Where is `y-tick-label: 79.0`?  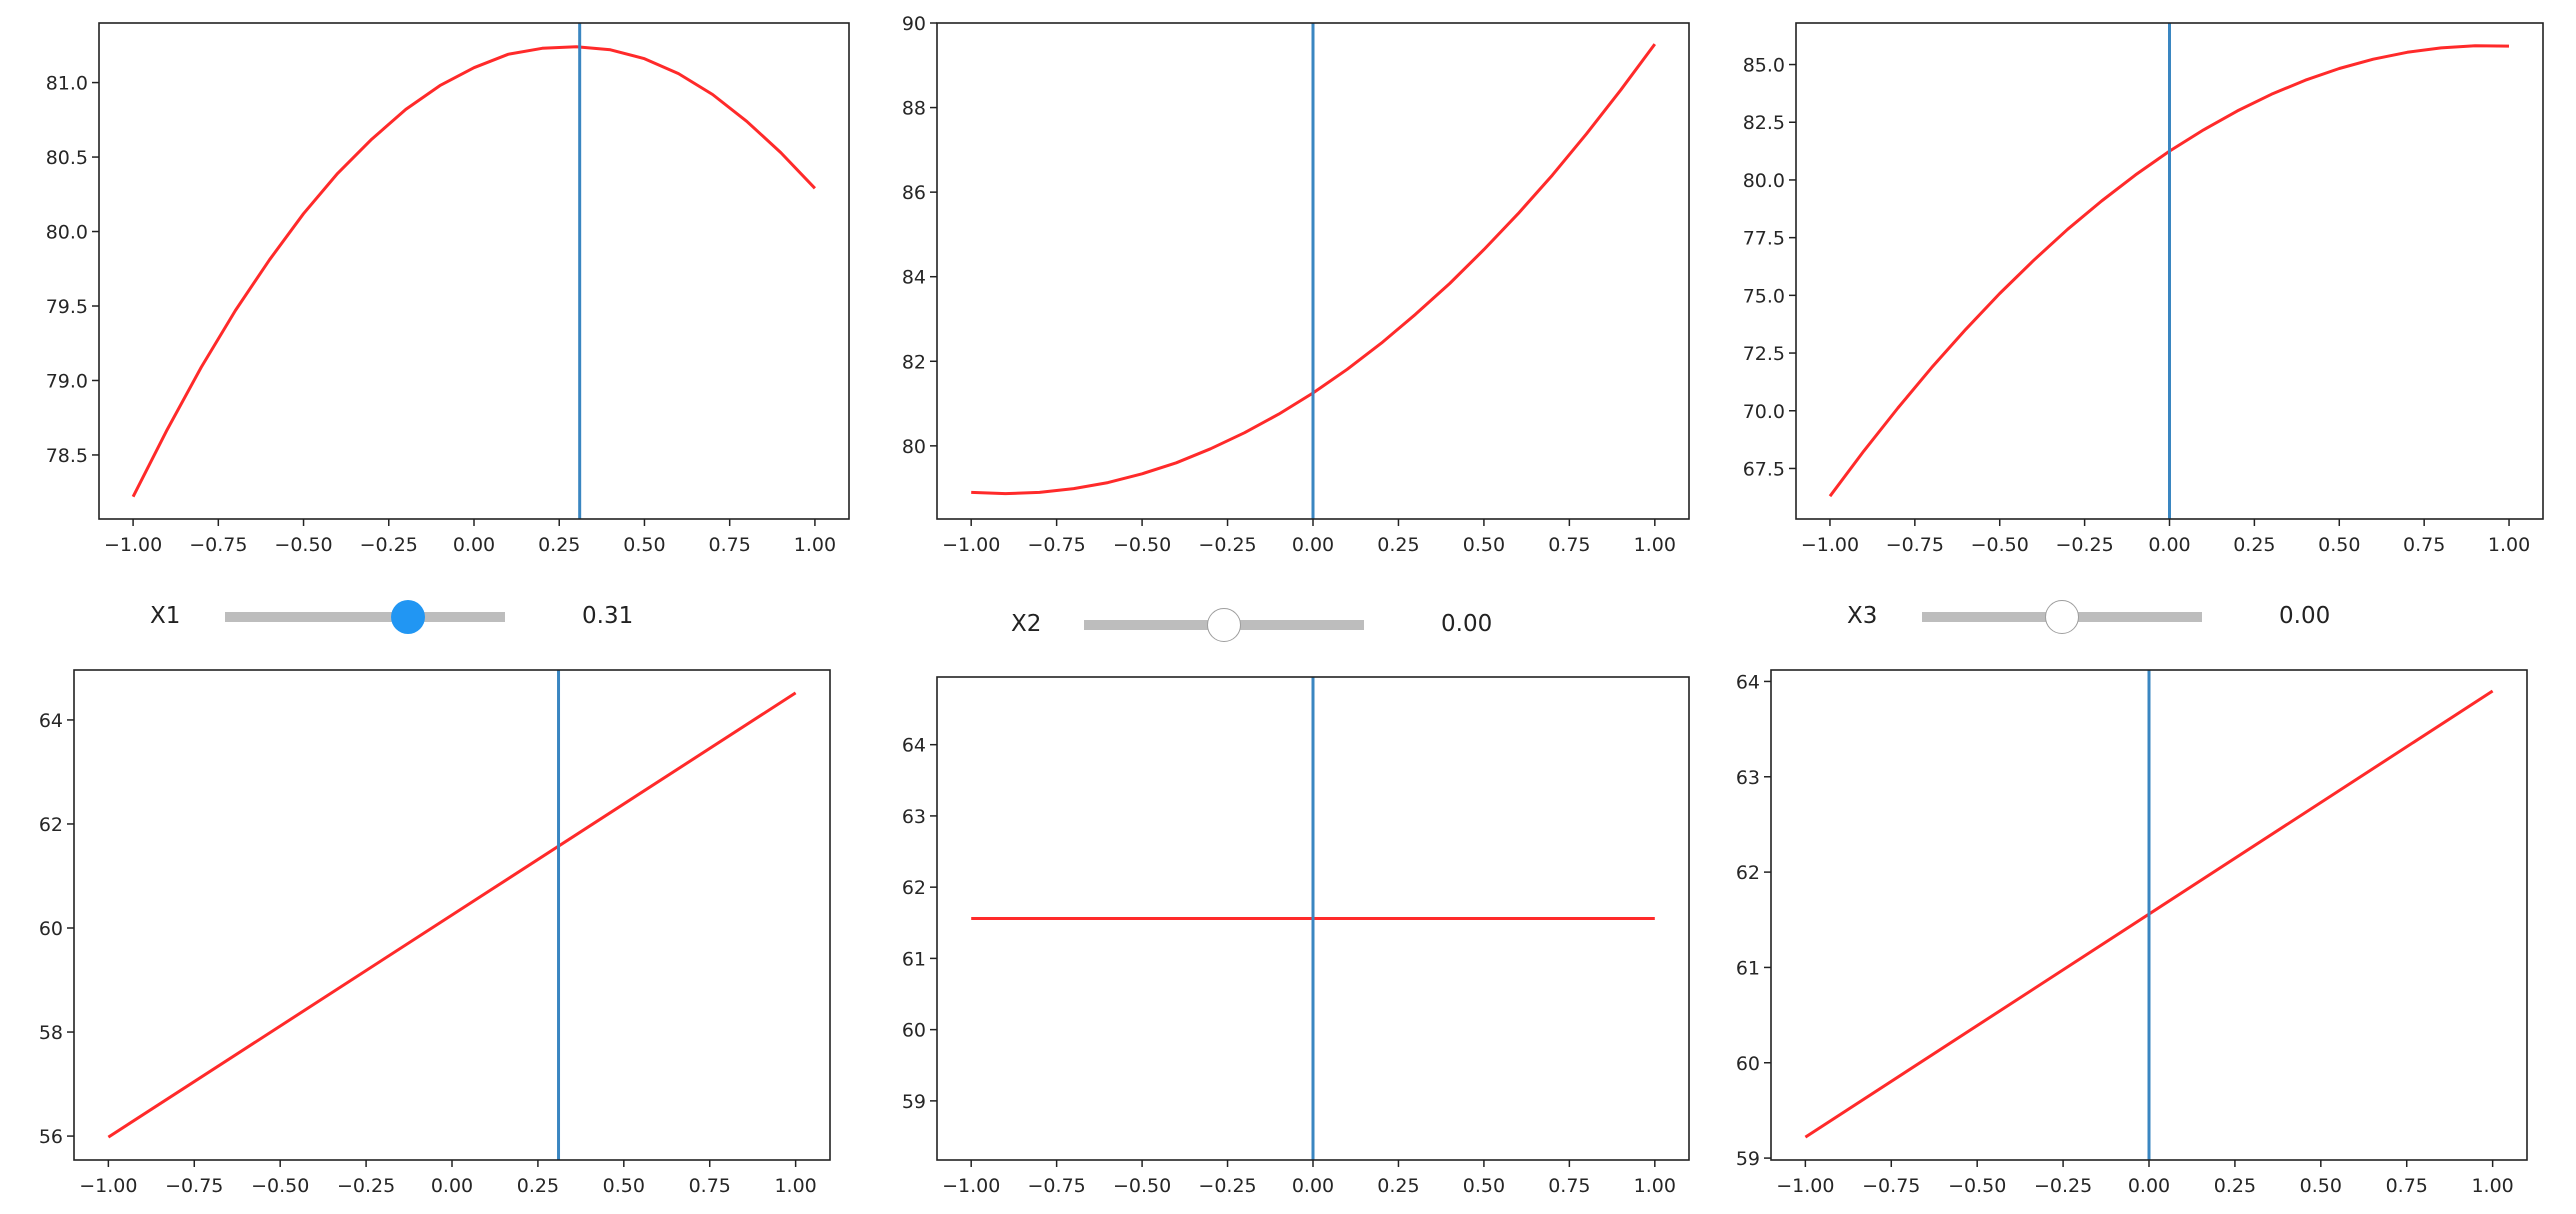
y-tick-label: 79.0 is located at coordinates (67, 381).